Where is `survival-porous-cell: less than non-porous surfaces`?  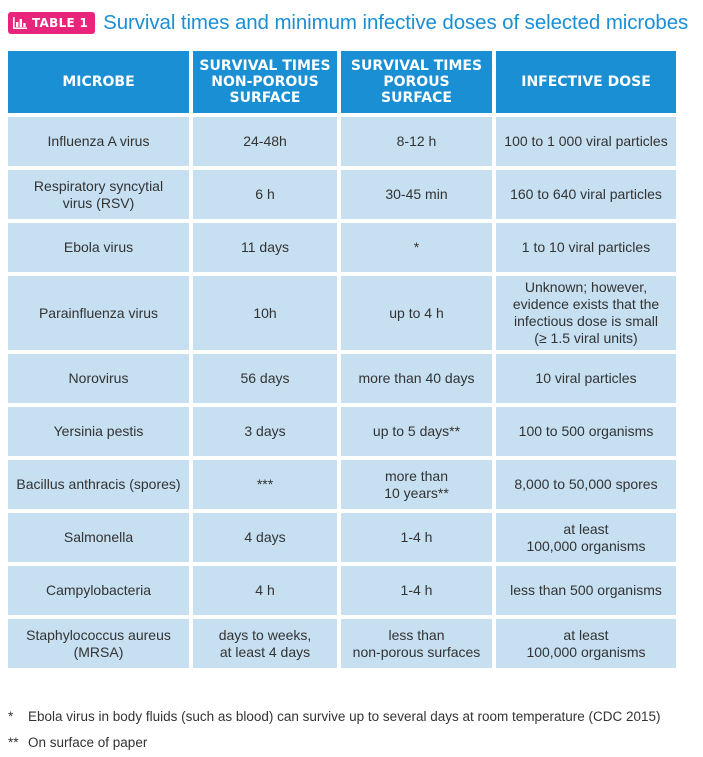
survival-porous-cell: less than non-porous surfaces is located at coordinates (416, 643).